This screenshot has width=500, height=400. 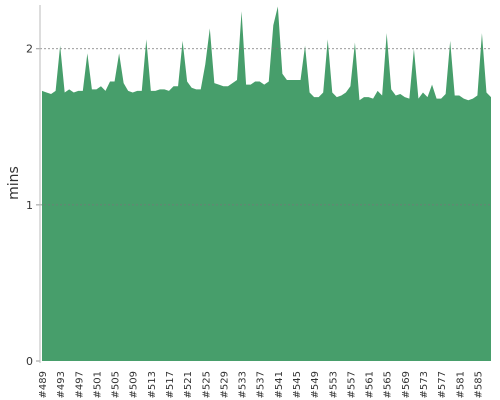 I want to click on x-tick-label: #505, so click(x=116, y=384).